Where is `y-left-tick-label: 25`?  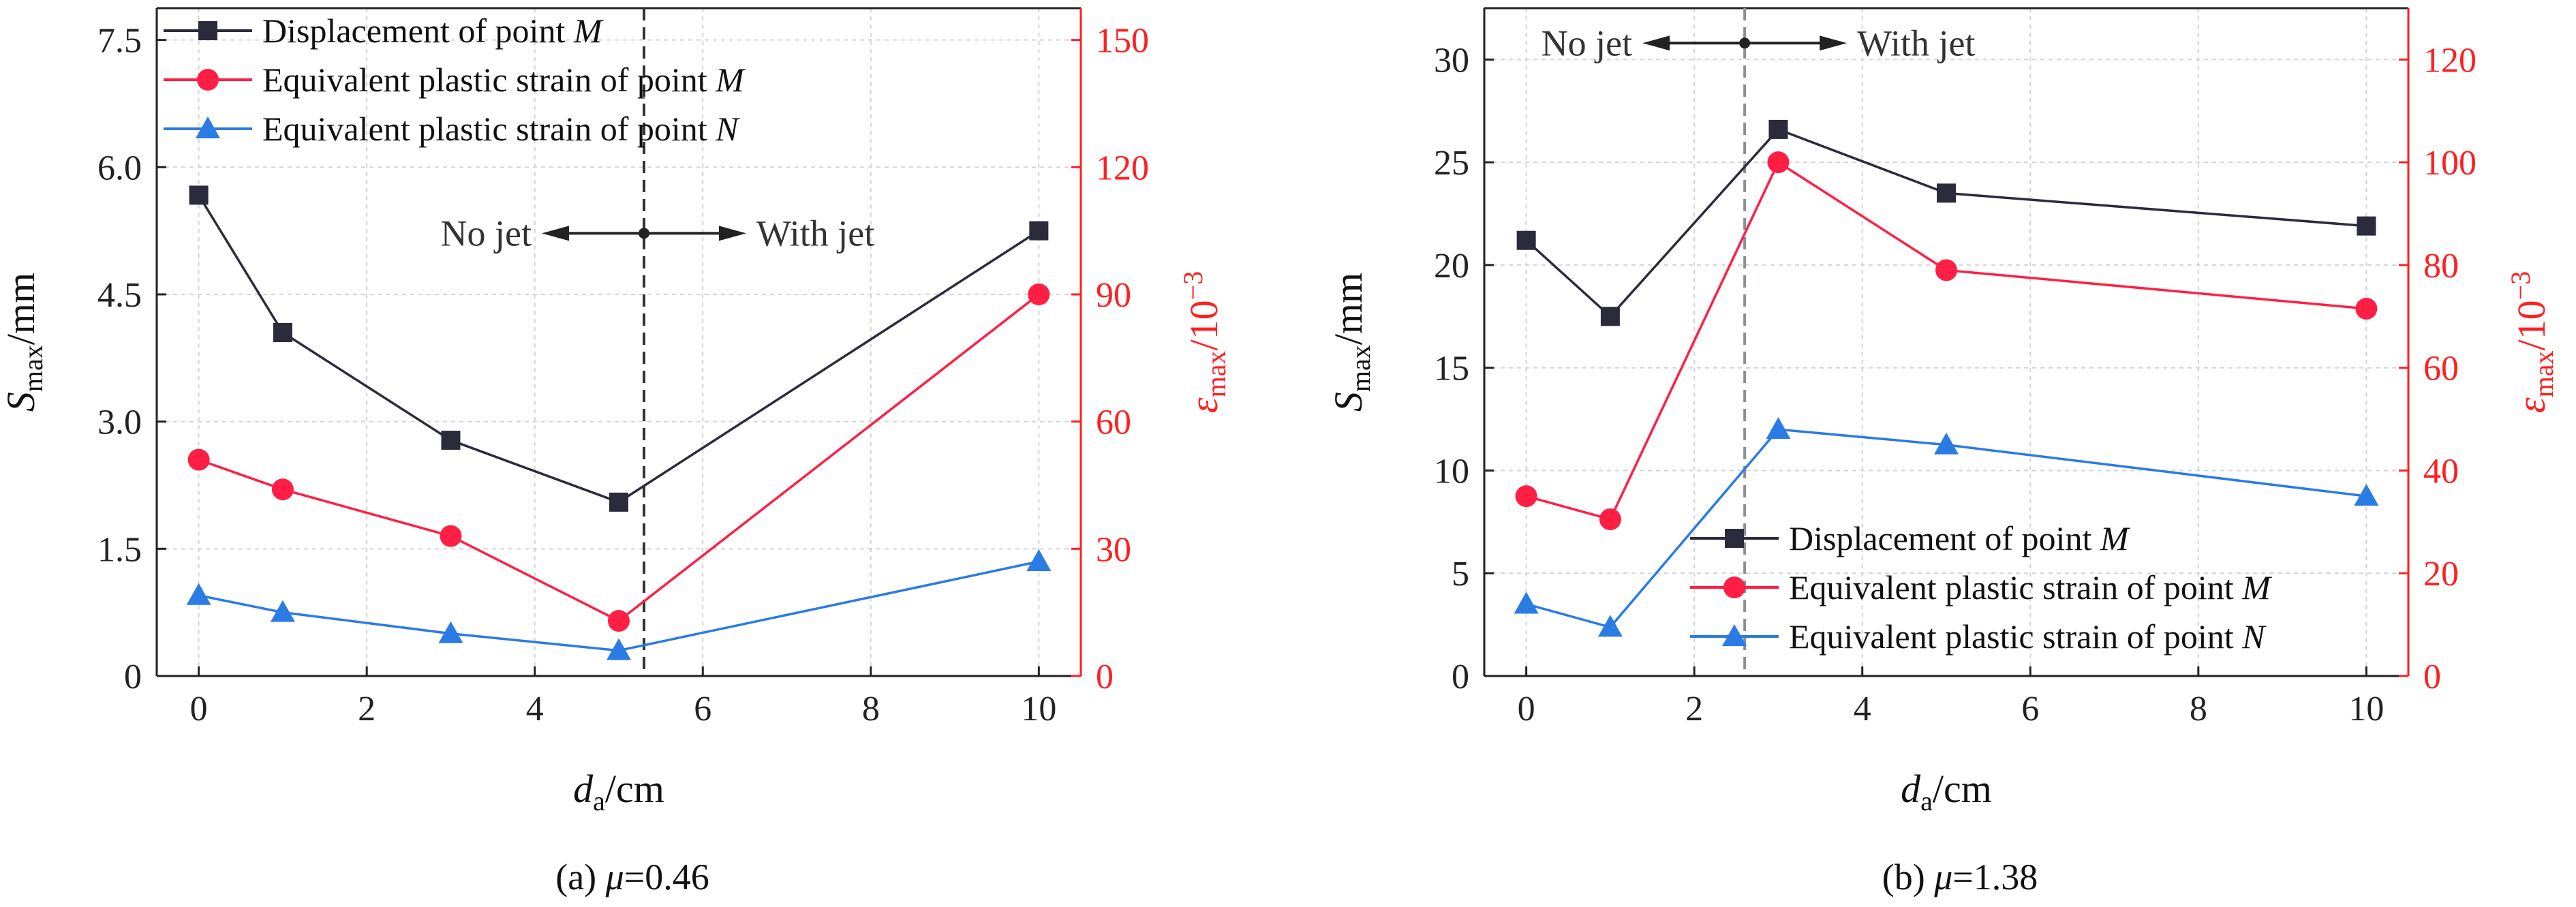 y-left-tick-label: 25 is located at coordinates (1451, 163).